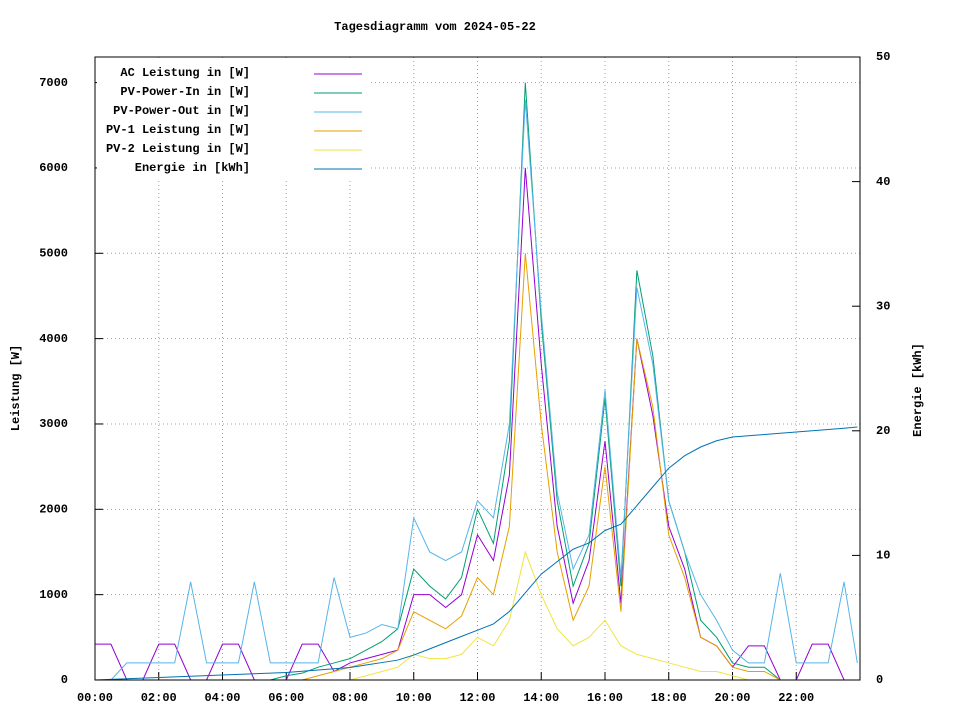  What do you see at coordinates (53, 595) in the screenshot?
I see `y-tick-label: 1000` at bounding box center [53, 595].